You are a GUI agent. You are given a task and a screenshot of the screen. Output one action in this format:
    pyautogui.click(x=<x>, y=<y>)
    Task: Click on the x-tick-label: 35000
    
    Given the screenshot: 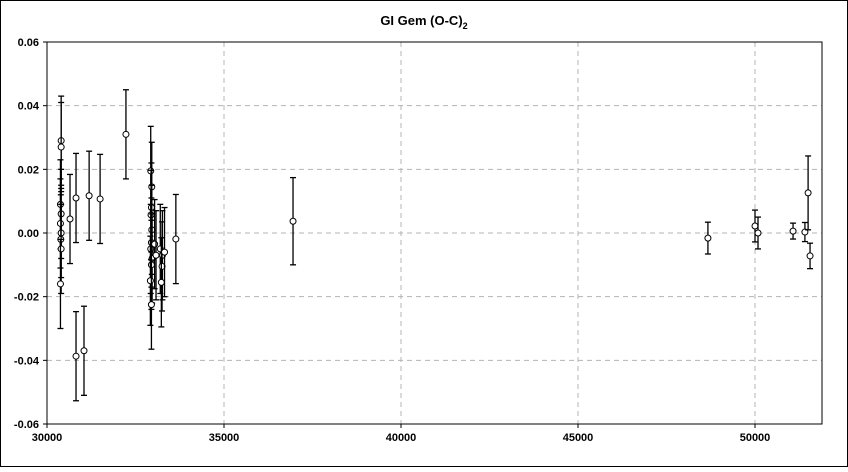 What is the action you would take?
    pyautogui.click(x=224, y=438)
    